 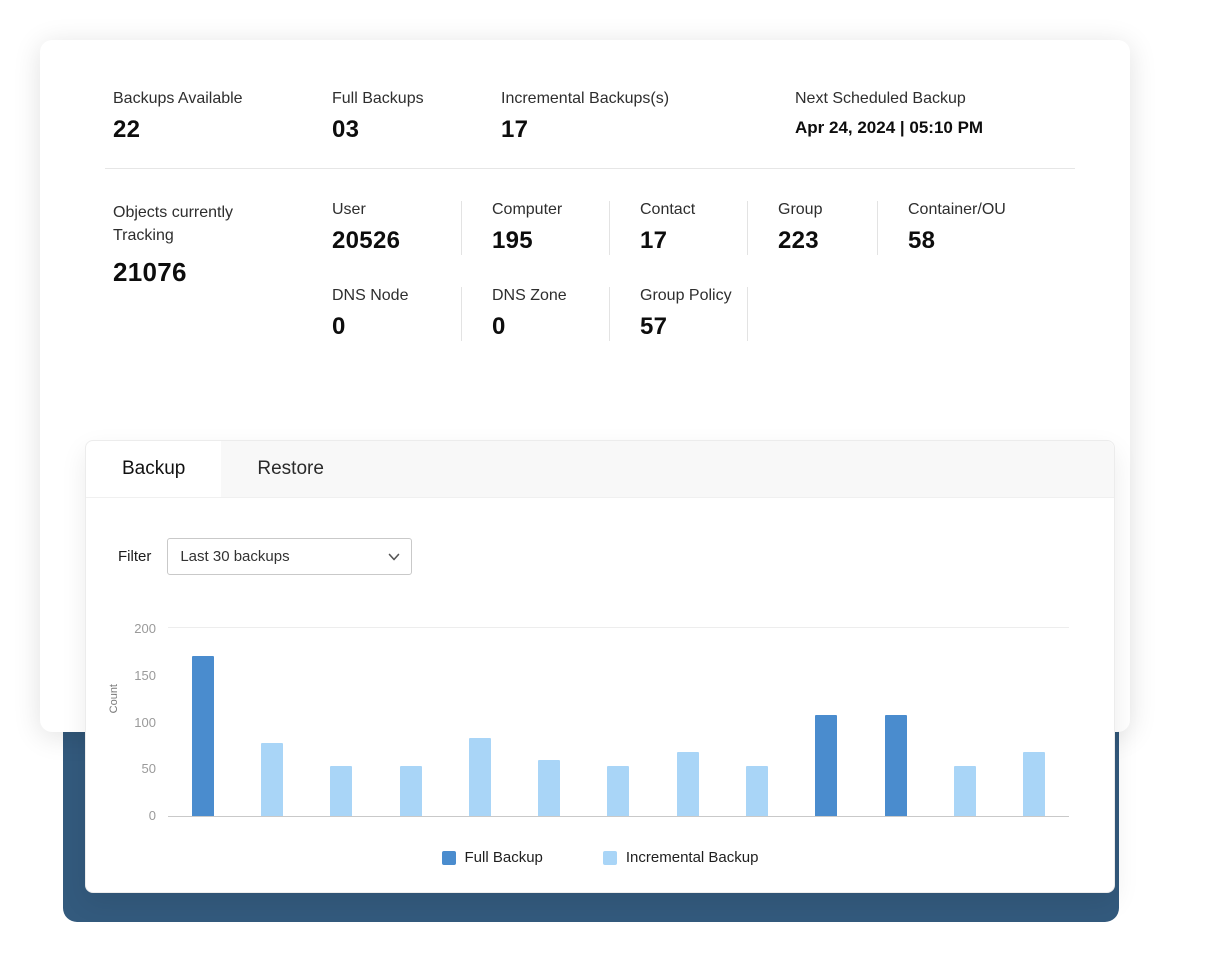 I want to click on stat-value: 57, so click(x=654, y=326).